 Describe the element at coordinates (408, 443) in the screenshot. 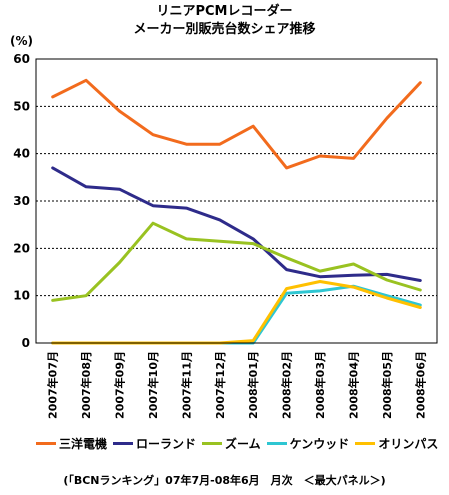

I see `legend-label: オリンパス` at that location.